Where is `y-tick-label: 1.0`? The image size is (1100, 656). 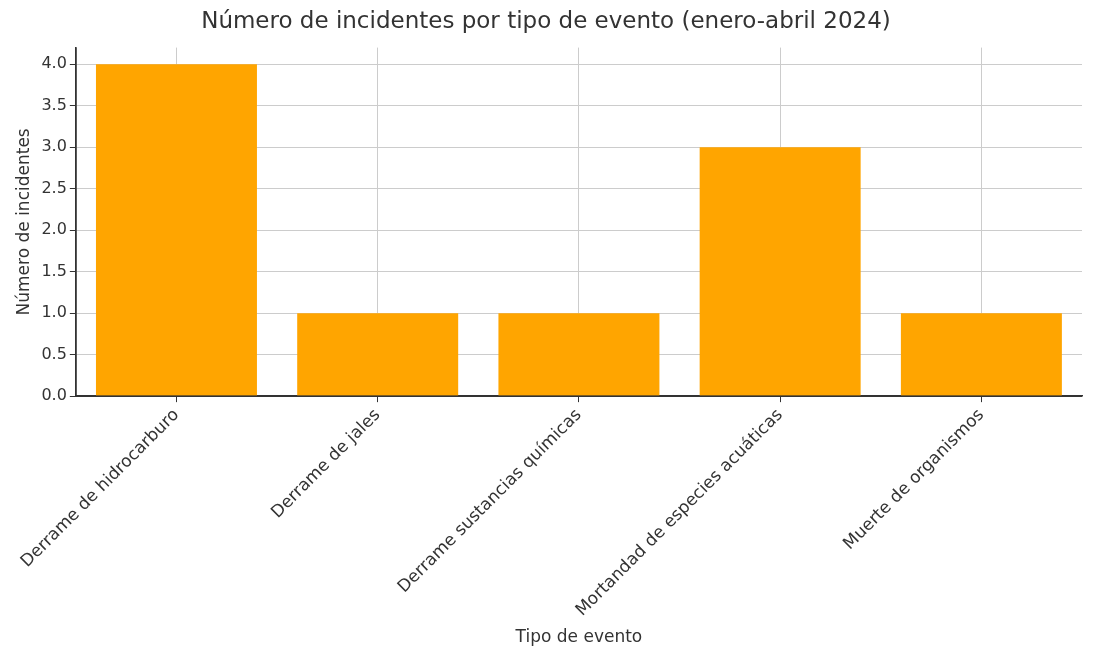 y-tick-label: 1.0 is located at coordinates (54, 312).